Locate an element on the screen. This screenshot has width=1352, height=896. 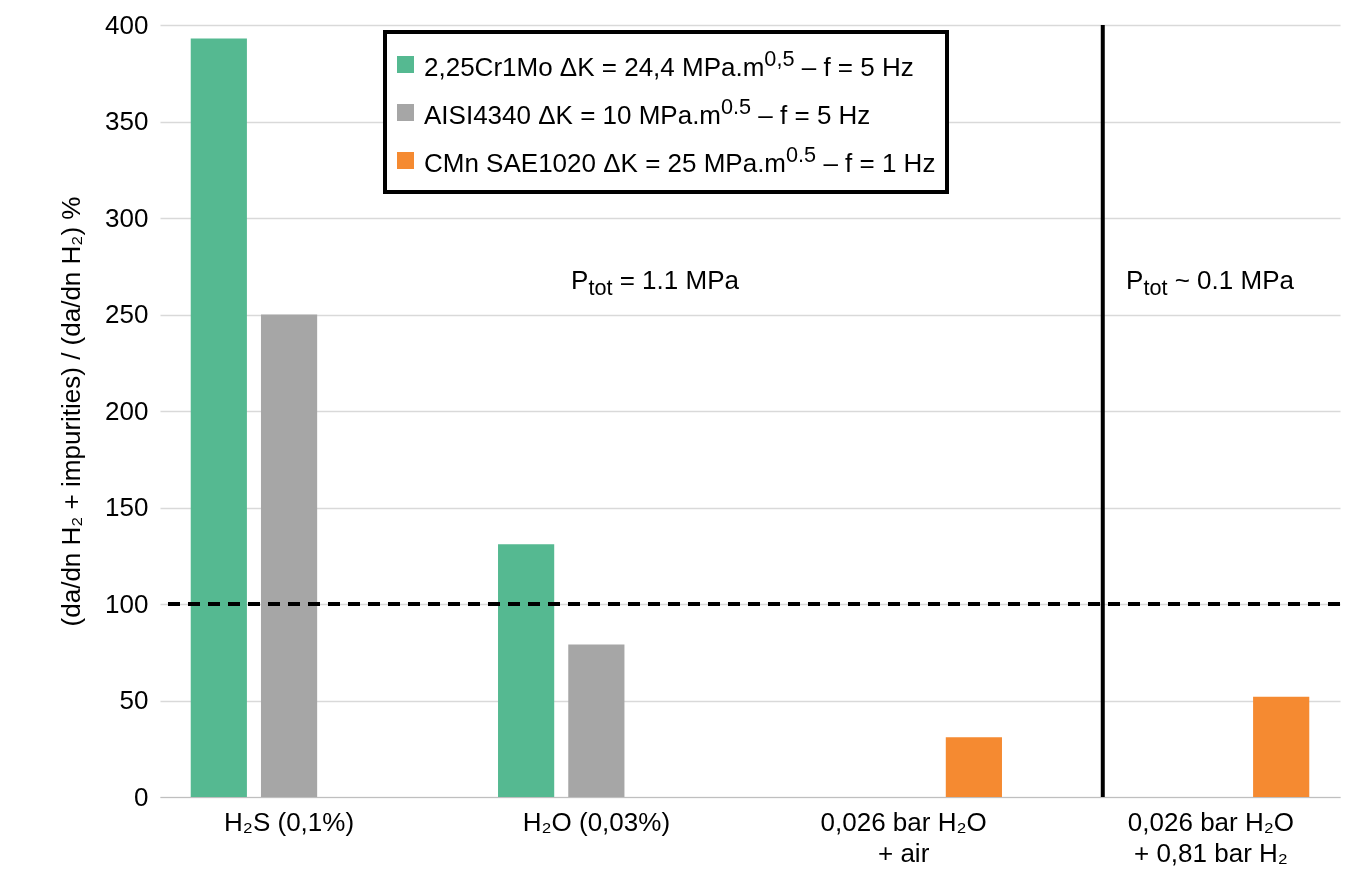
y-tick-label: 150 is located at coordinates (127, 507).